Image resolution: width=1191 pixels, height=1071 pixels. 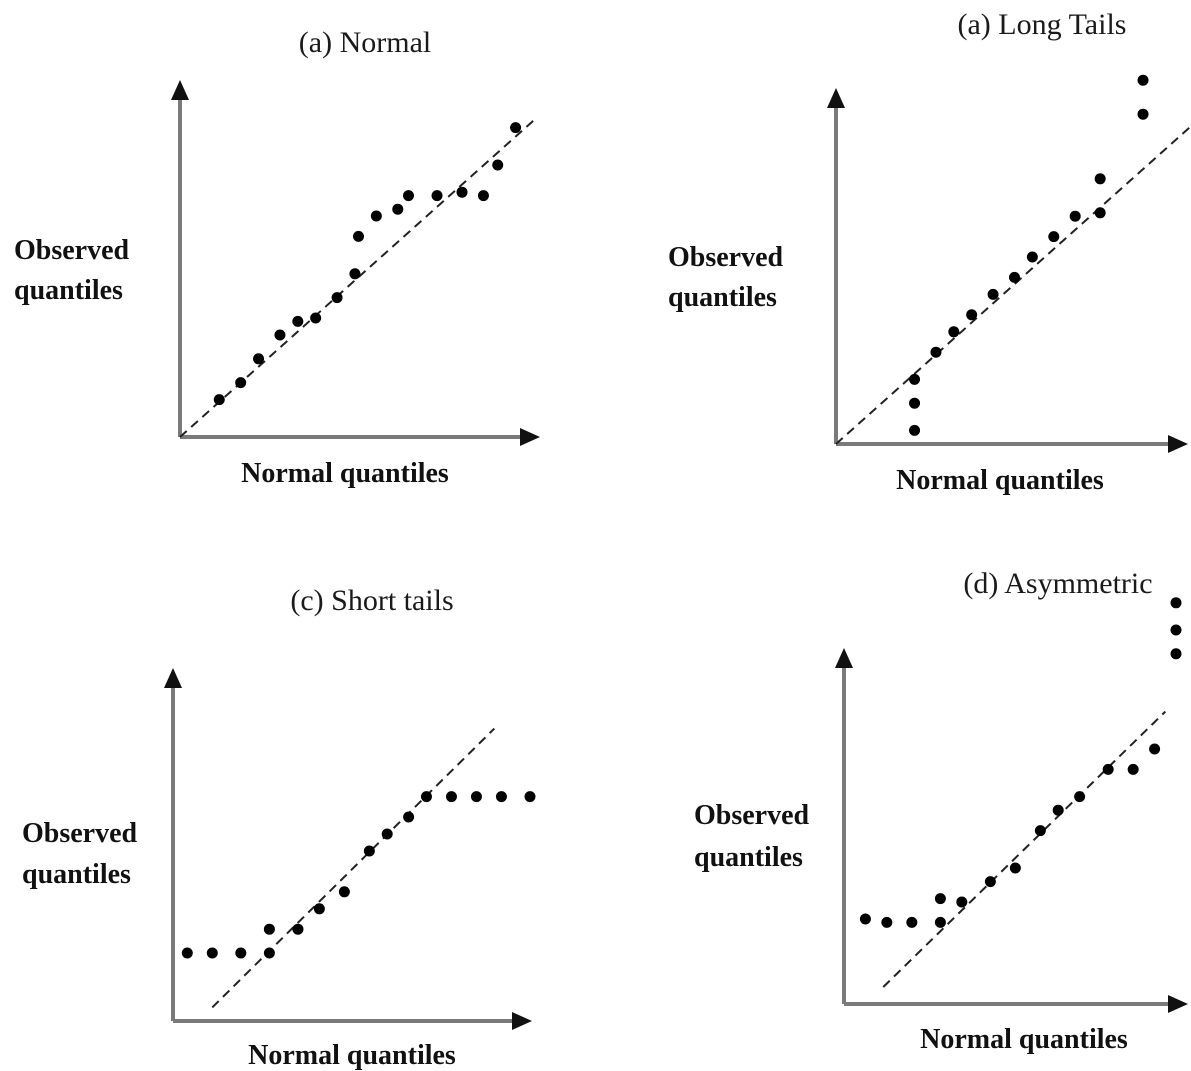 What do you see at coordinates (1042, 24) in the screenshot?
I see `panel-title: (a) Long Tails` at bounding box center [1042, 24].